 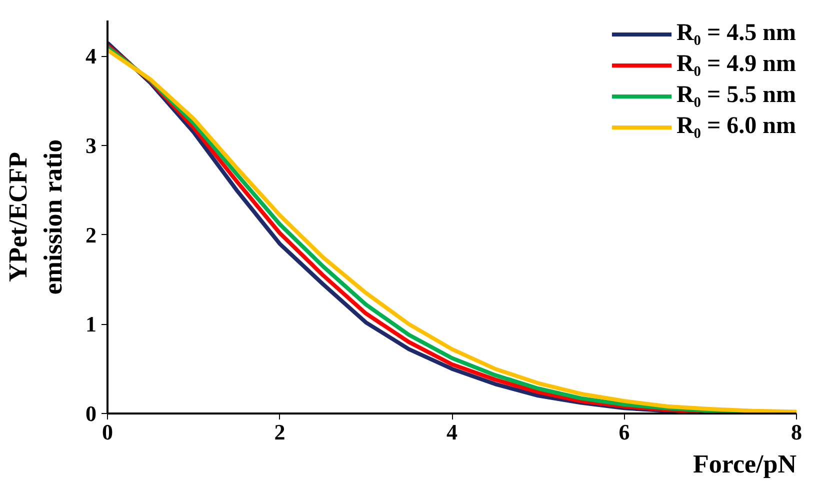 What do you see at coordinates (91, 235) in the screenshot?
I see `y-tick-label: 2` at bounding box center [91, 235].